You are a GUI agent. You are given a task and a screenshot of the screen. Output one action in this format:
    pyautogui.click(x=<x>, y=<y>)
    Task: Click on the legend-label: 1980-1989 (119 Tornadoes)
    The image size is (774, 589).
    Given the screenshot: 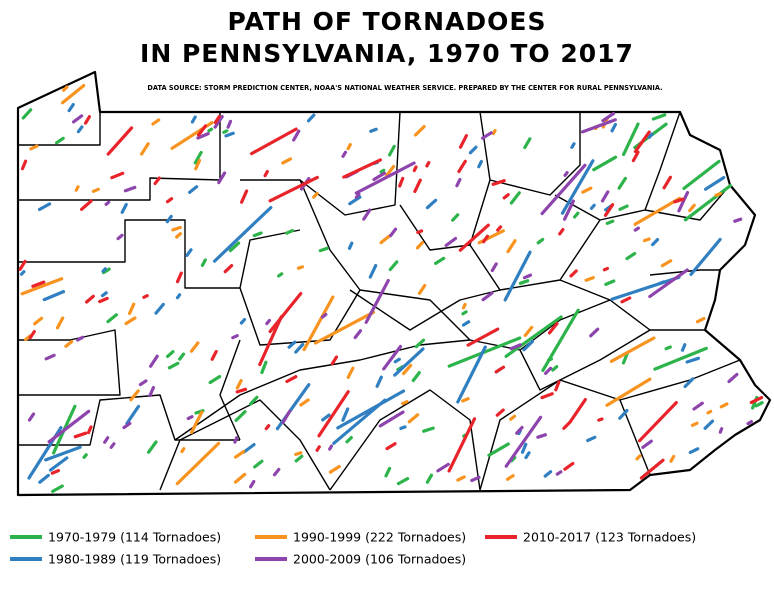 What is the action you would take?
    pyautogui.click(x=134, y=559)
    